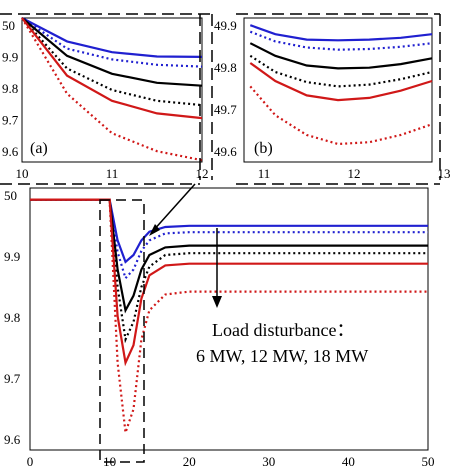 The width and height of the screenshot is (474, 474). Describe the element at coordinates (122, 331) in the screenshot. I see `zoom-region-box` at that location.